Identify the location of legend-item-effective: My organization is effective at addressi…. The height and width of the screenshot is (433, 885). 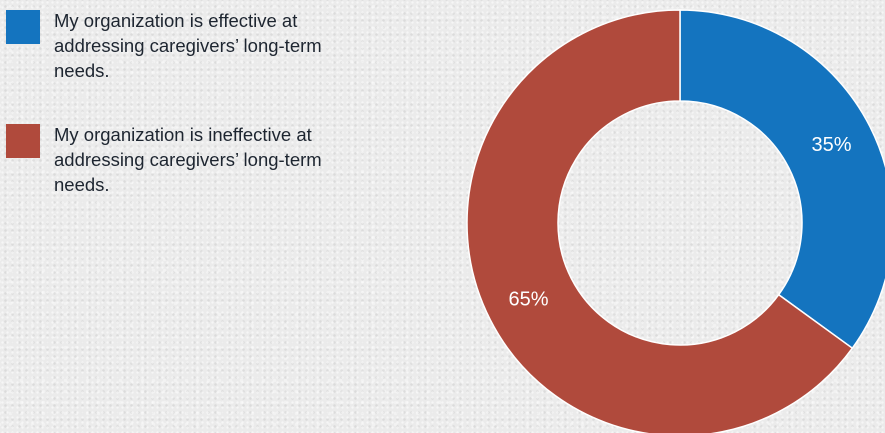
(196, 67).